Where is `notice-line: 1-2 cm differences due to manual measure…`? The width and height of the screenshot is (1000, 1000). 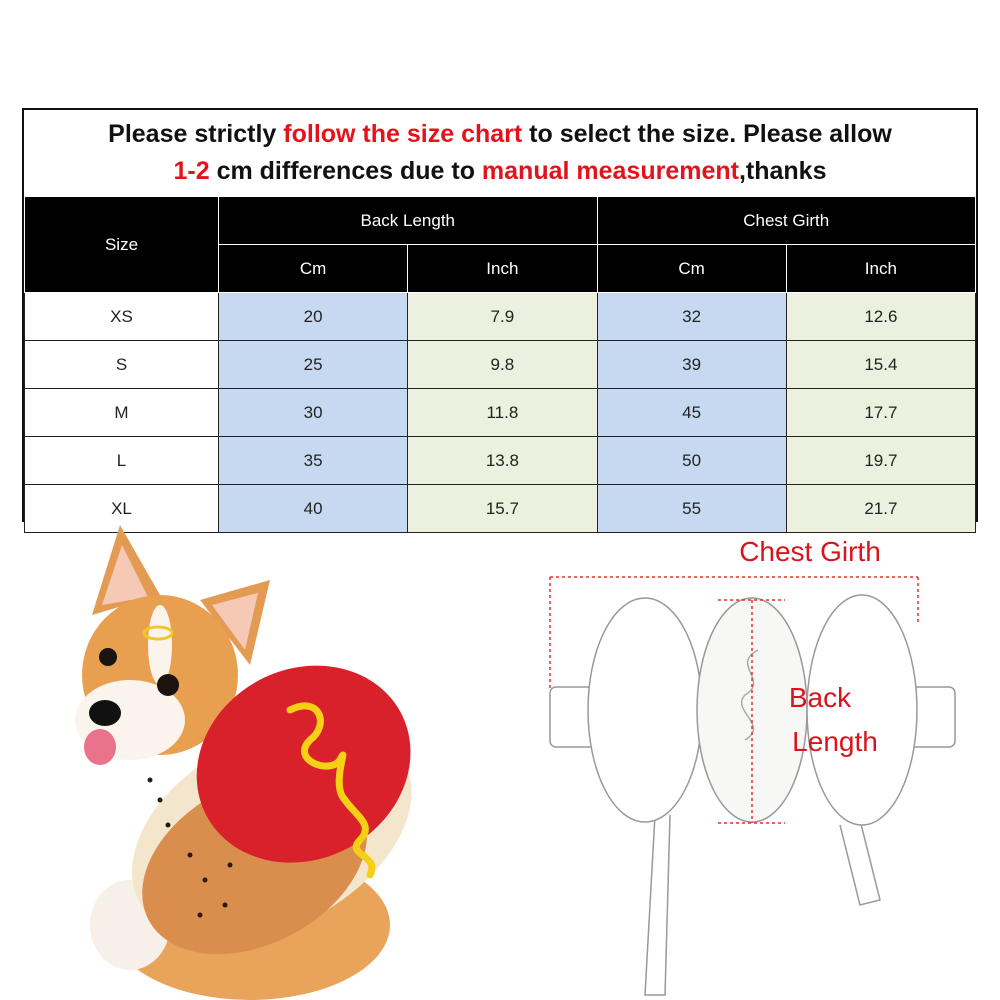
notice-line: 1-2 cm differences due to manual measure… is located at coordinates (499, 171).